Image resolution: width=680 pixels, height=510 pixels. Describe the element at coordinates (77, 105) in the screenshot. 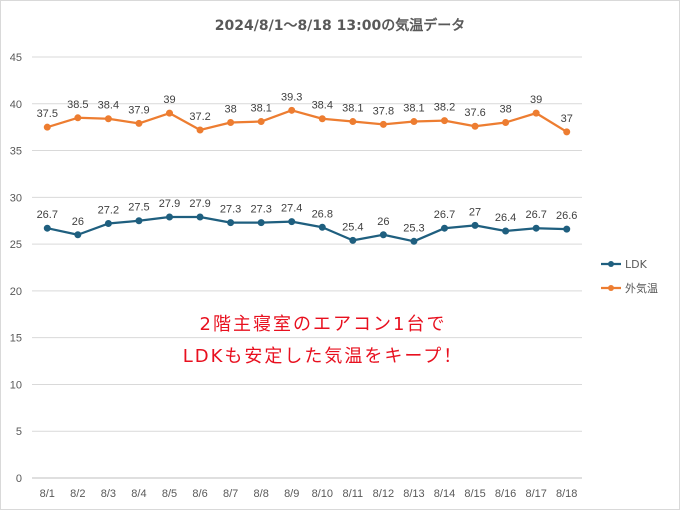

I see `data-label: 38.5` at that location.